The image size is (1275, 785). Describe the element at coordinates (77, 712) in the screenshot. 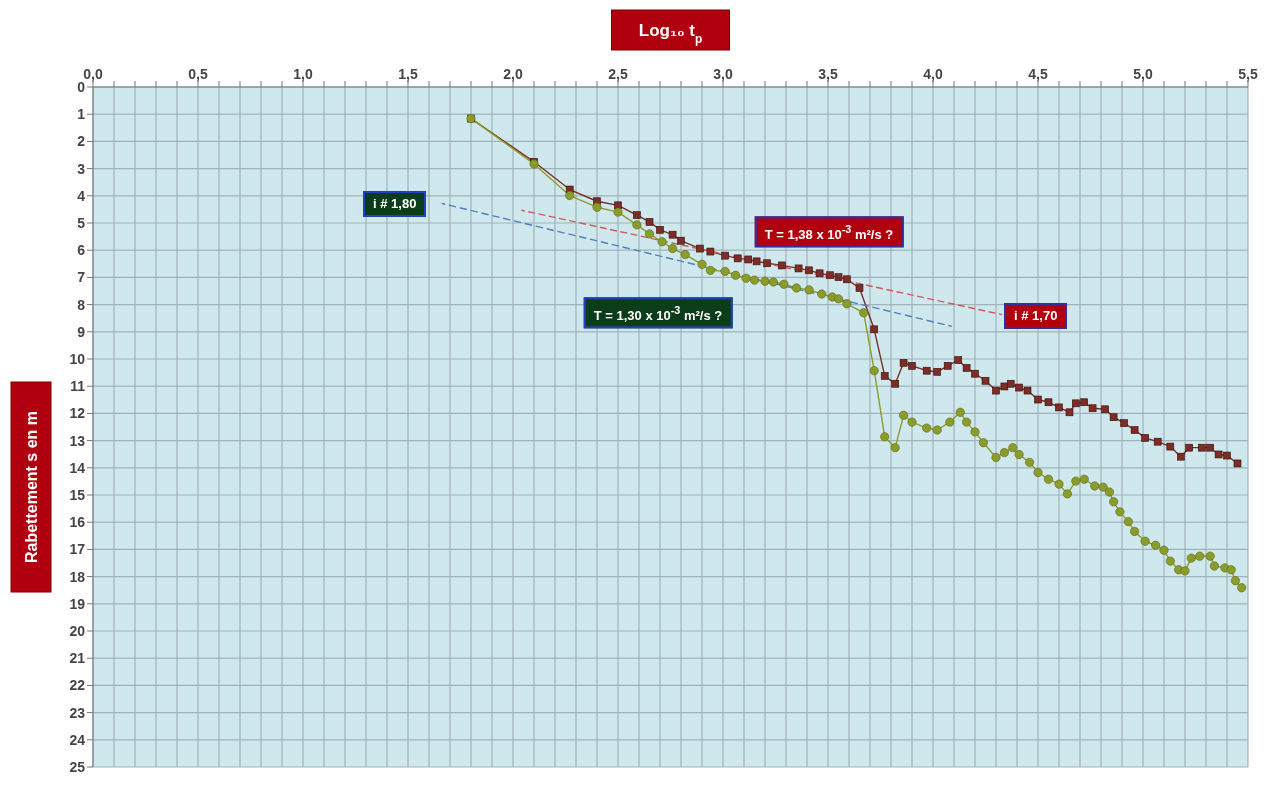

I see `y-tick-label: 23` at that location.